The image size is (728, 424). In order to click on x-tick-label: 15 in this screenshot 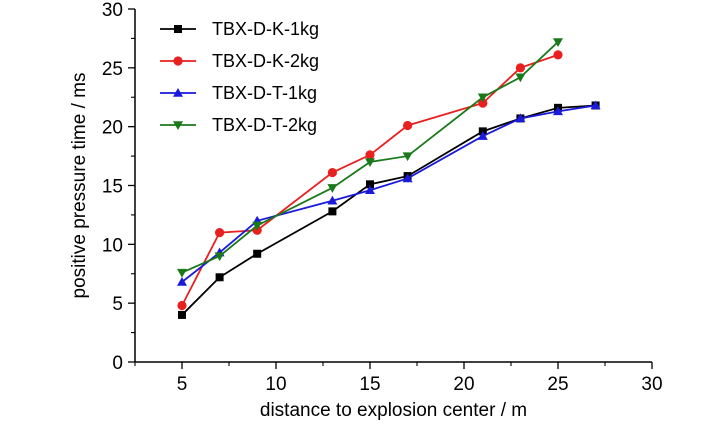, I will do `click(369, 384)`.